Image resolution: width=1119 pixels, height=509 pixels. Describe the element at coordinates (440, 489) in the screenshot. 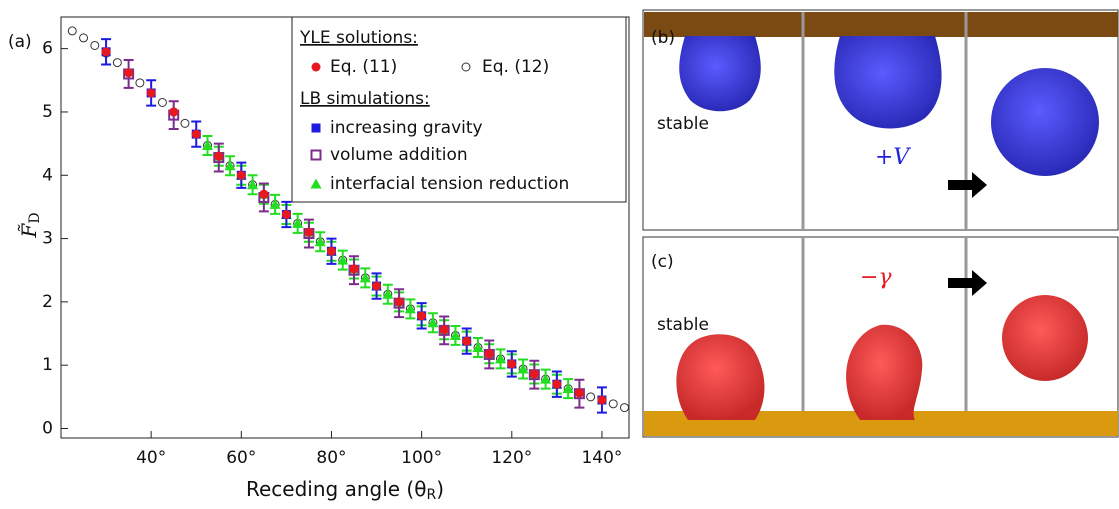

I see `x-label-end: )` at that location.